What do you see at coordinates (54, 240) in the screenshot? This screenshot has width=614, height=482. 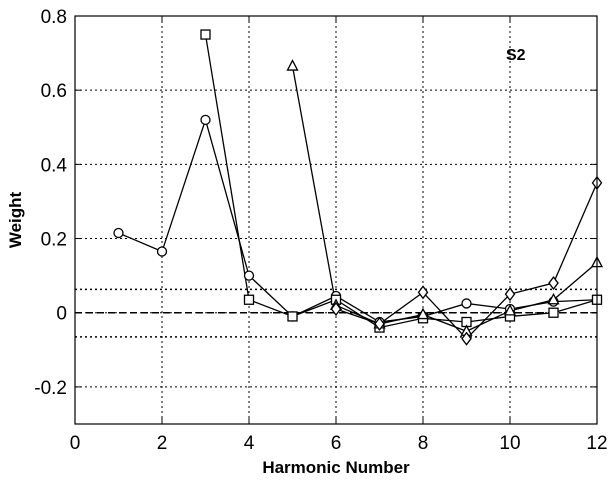 I see `y-tick-label: 0.2` at bounding box center [54, 240].